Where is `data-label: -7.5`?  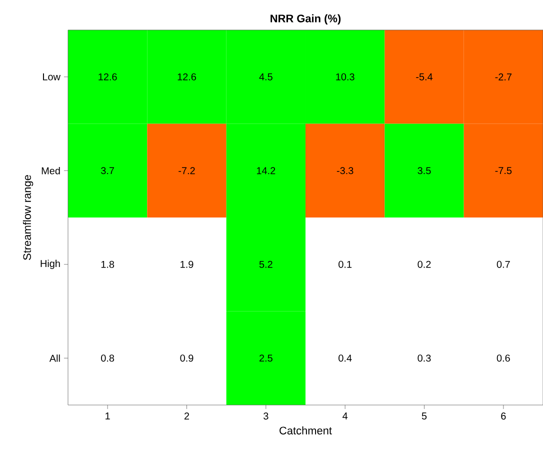 data-label: -7.5 is located at coordinates (503, 170).